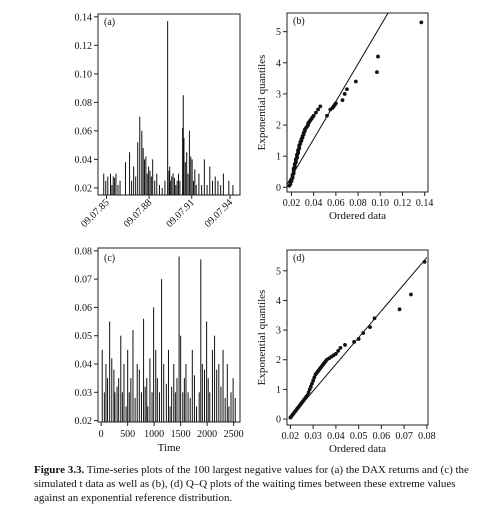 The image size is (484, 526). What do you see at coordinates (262, 338) in the screenshot?
I see `panel-d-ylabel: Exponential quantiles` at bounding box center [262, 338].